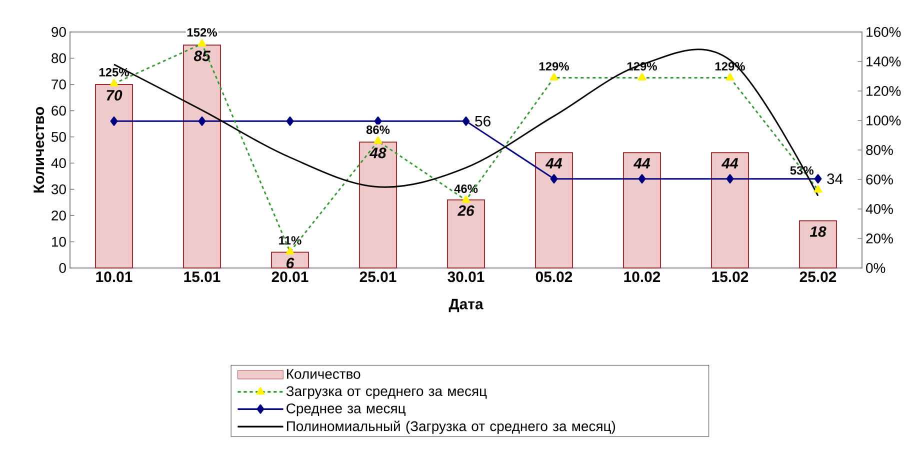 The width and height of the screenshot is (924, 474). Describe the element at coordinates (378, 130) in the screenshot. I see `data-label: 86%` at that location.